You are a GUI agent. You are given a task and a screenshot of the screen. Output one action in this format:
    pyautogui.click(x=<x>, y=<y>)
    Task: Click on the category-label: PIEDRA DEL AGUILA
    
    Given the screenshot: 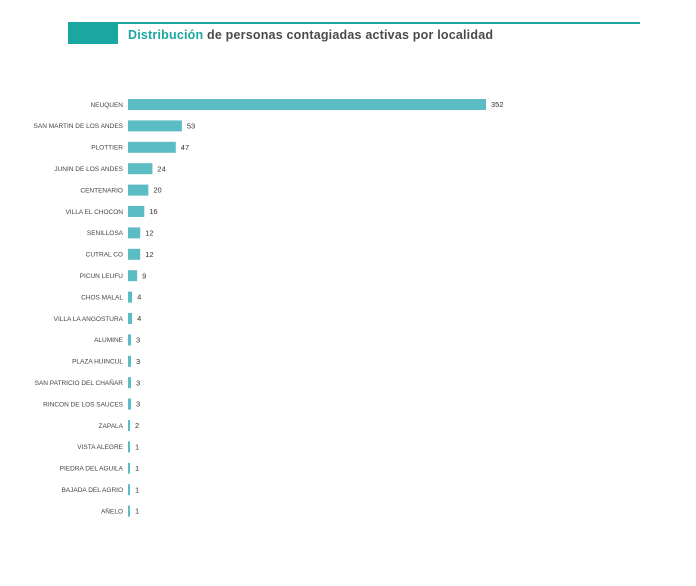 What is the action you would take?
    pyautogui.click(x=92, y=469)
    